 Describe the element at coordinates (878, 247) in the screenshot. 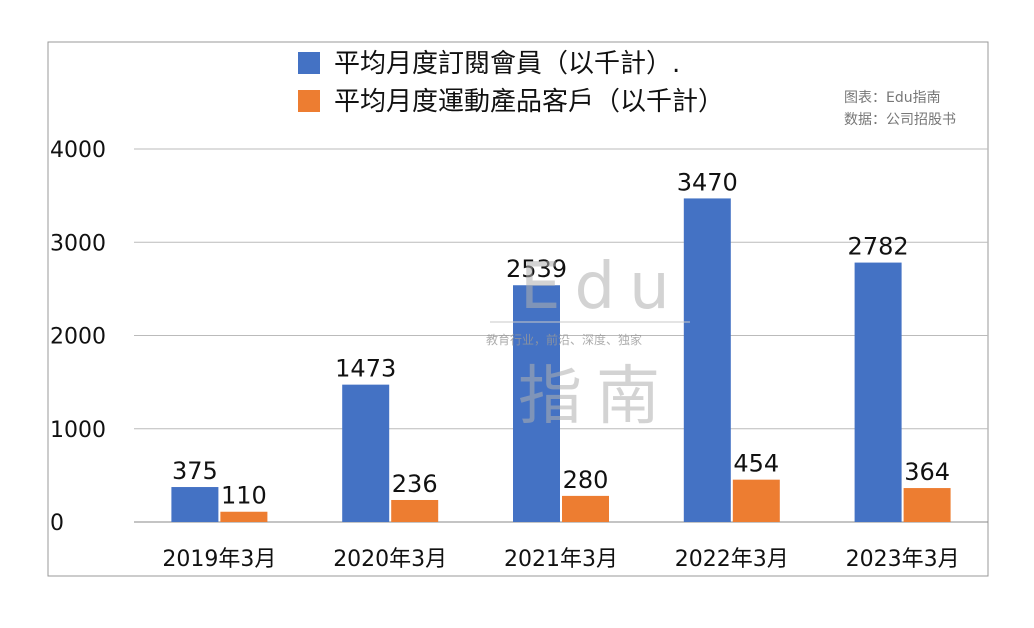

I see `bar-value-label: 2782` at that location.